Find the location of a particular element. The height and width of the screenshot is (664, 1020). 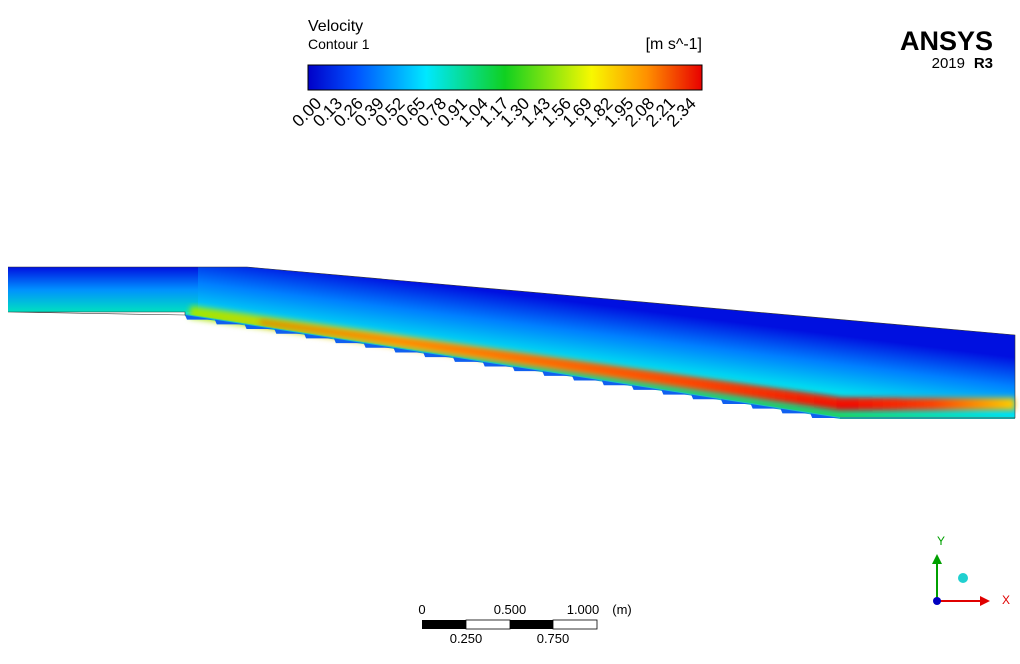

steps is located at coordinates (512, 366).